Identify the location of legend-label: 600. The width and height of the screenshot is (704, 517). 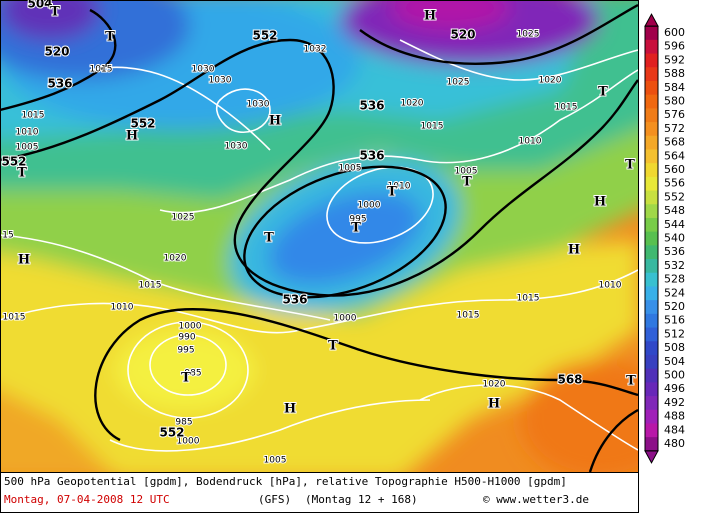
(674, 32).